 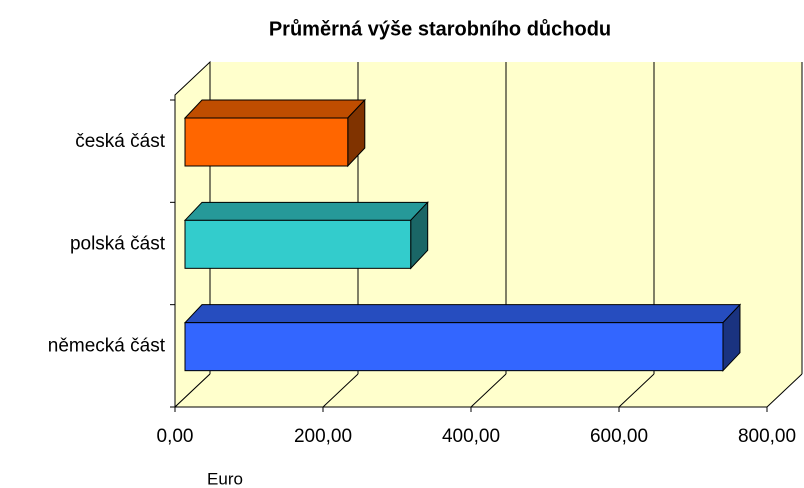 I want to click on x-tick-label: 200,00, so click(x=323, y=436).